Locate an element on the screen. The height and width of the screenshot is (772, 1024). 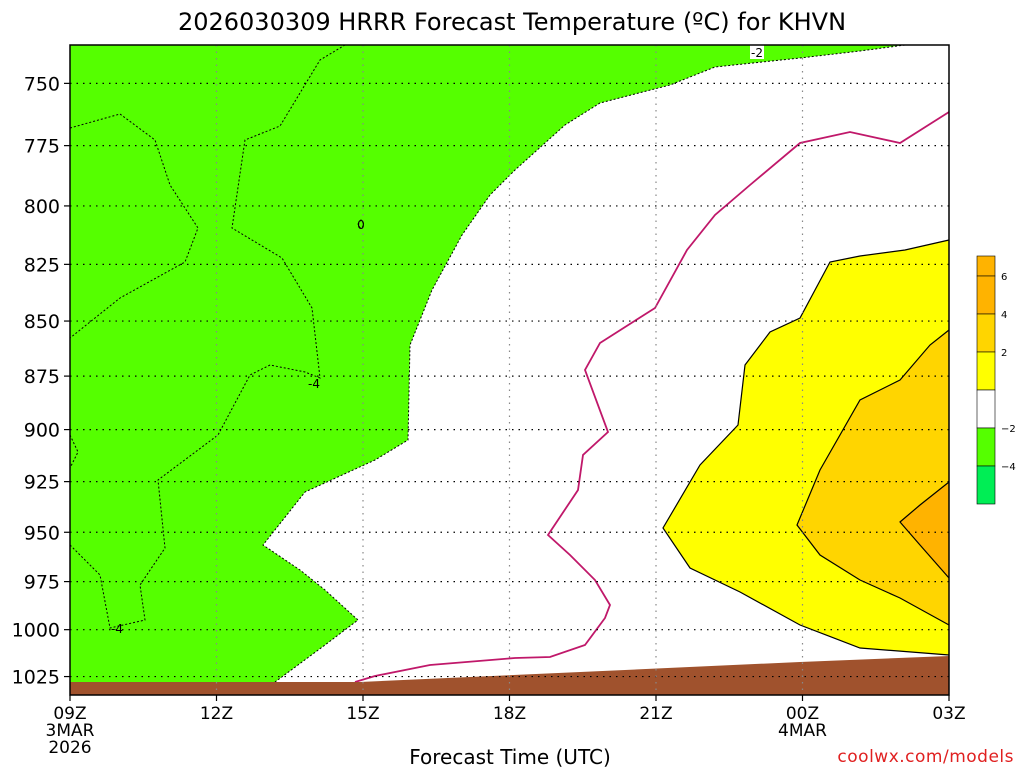
warmest-region is located at coordinates (924, 530).